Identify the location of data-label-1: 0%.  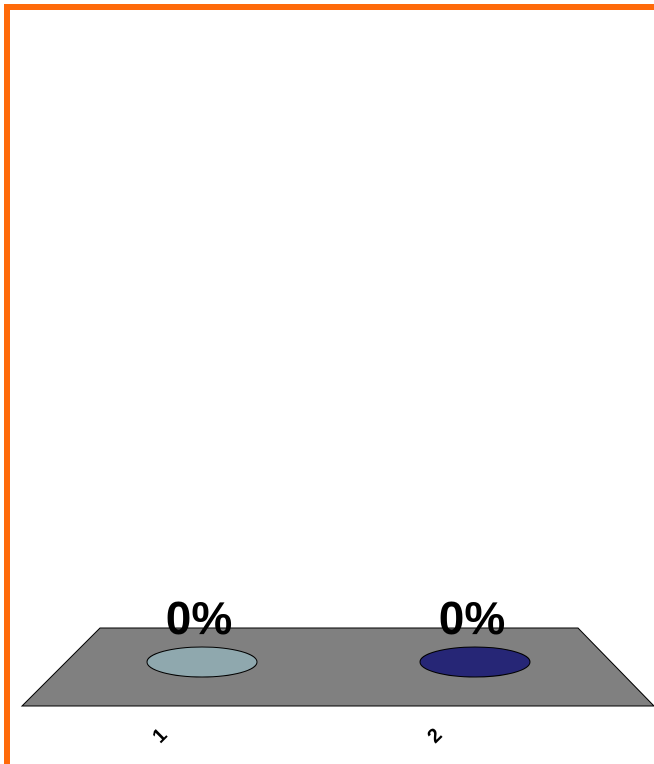
(199, 618).